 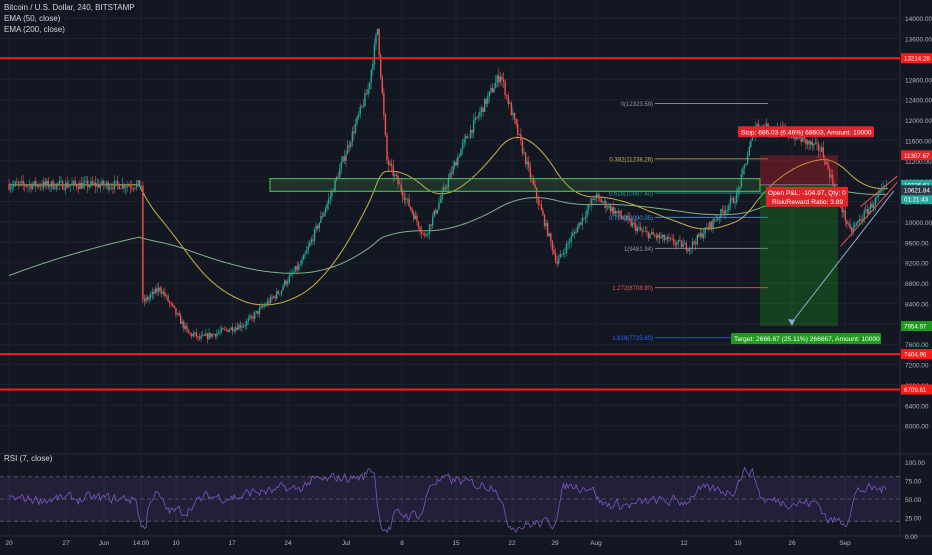 I want to click on price-tick-label: 8800.00, so click(x=917, y=284).